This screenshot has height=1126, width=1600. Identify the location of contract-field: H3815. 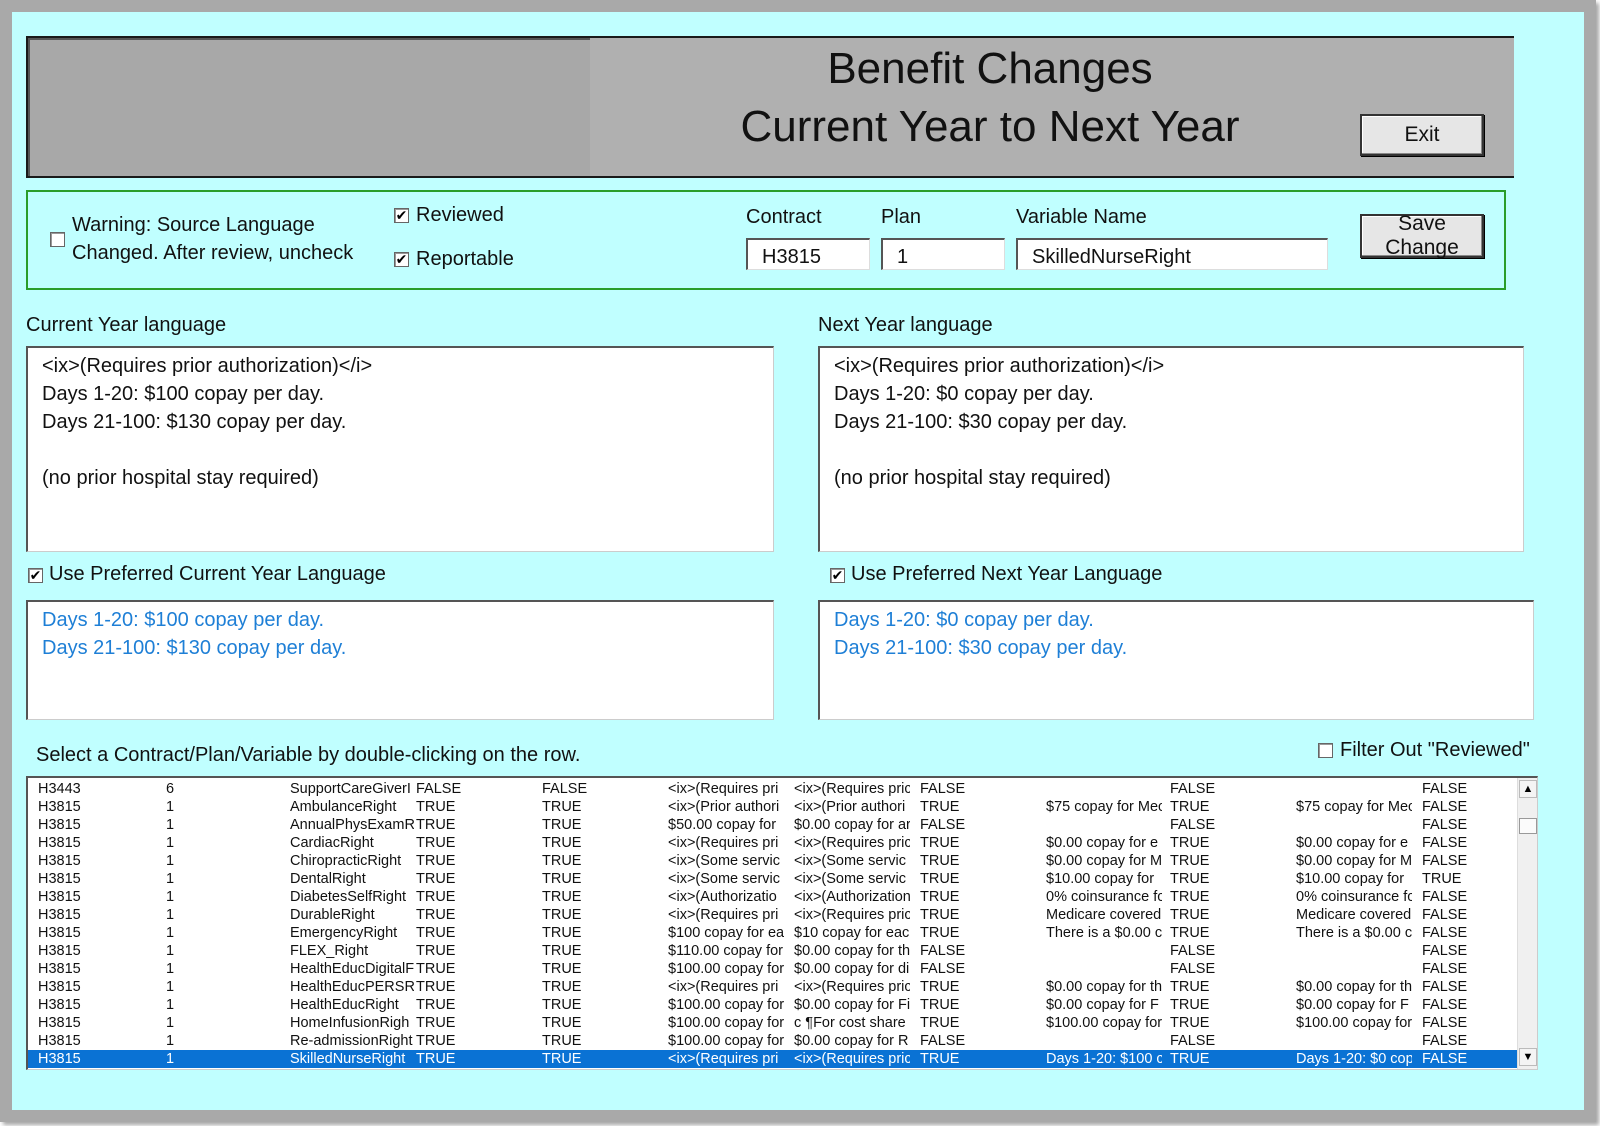
(808, 254).